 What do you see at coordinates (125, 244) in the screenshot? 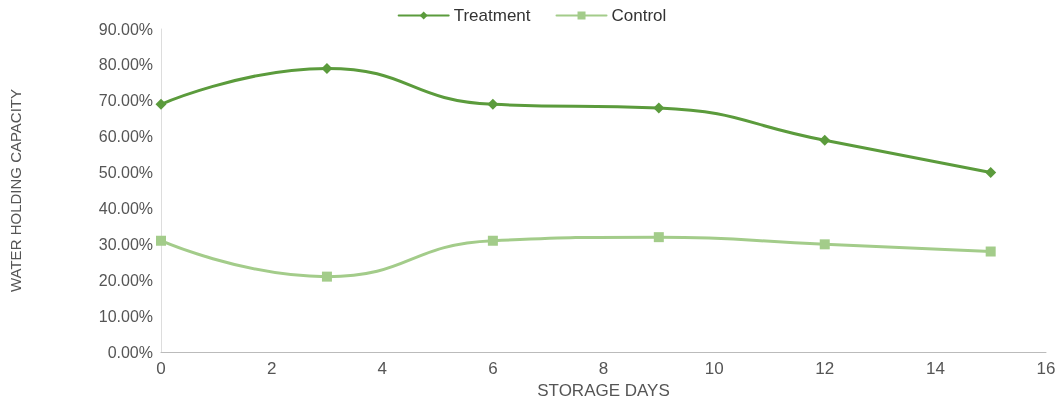
I see `y-tick-label: 30.00%` at bounding box center [125, 244].